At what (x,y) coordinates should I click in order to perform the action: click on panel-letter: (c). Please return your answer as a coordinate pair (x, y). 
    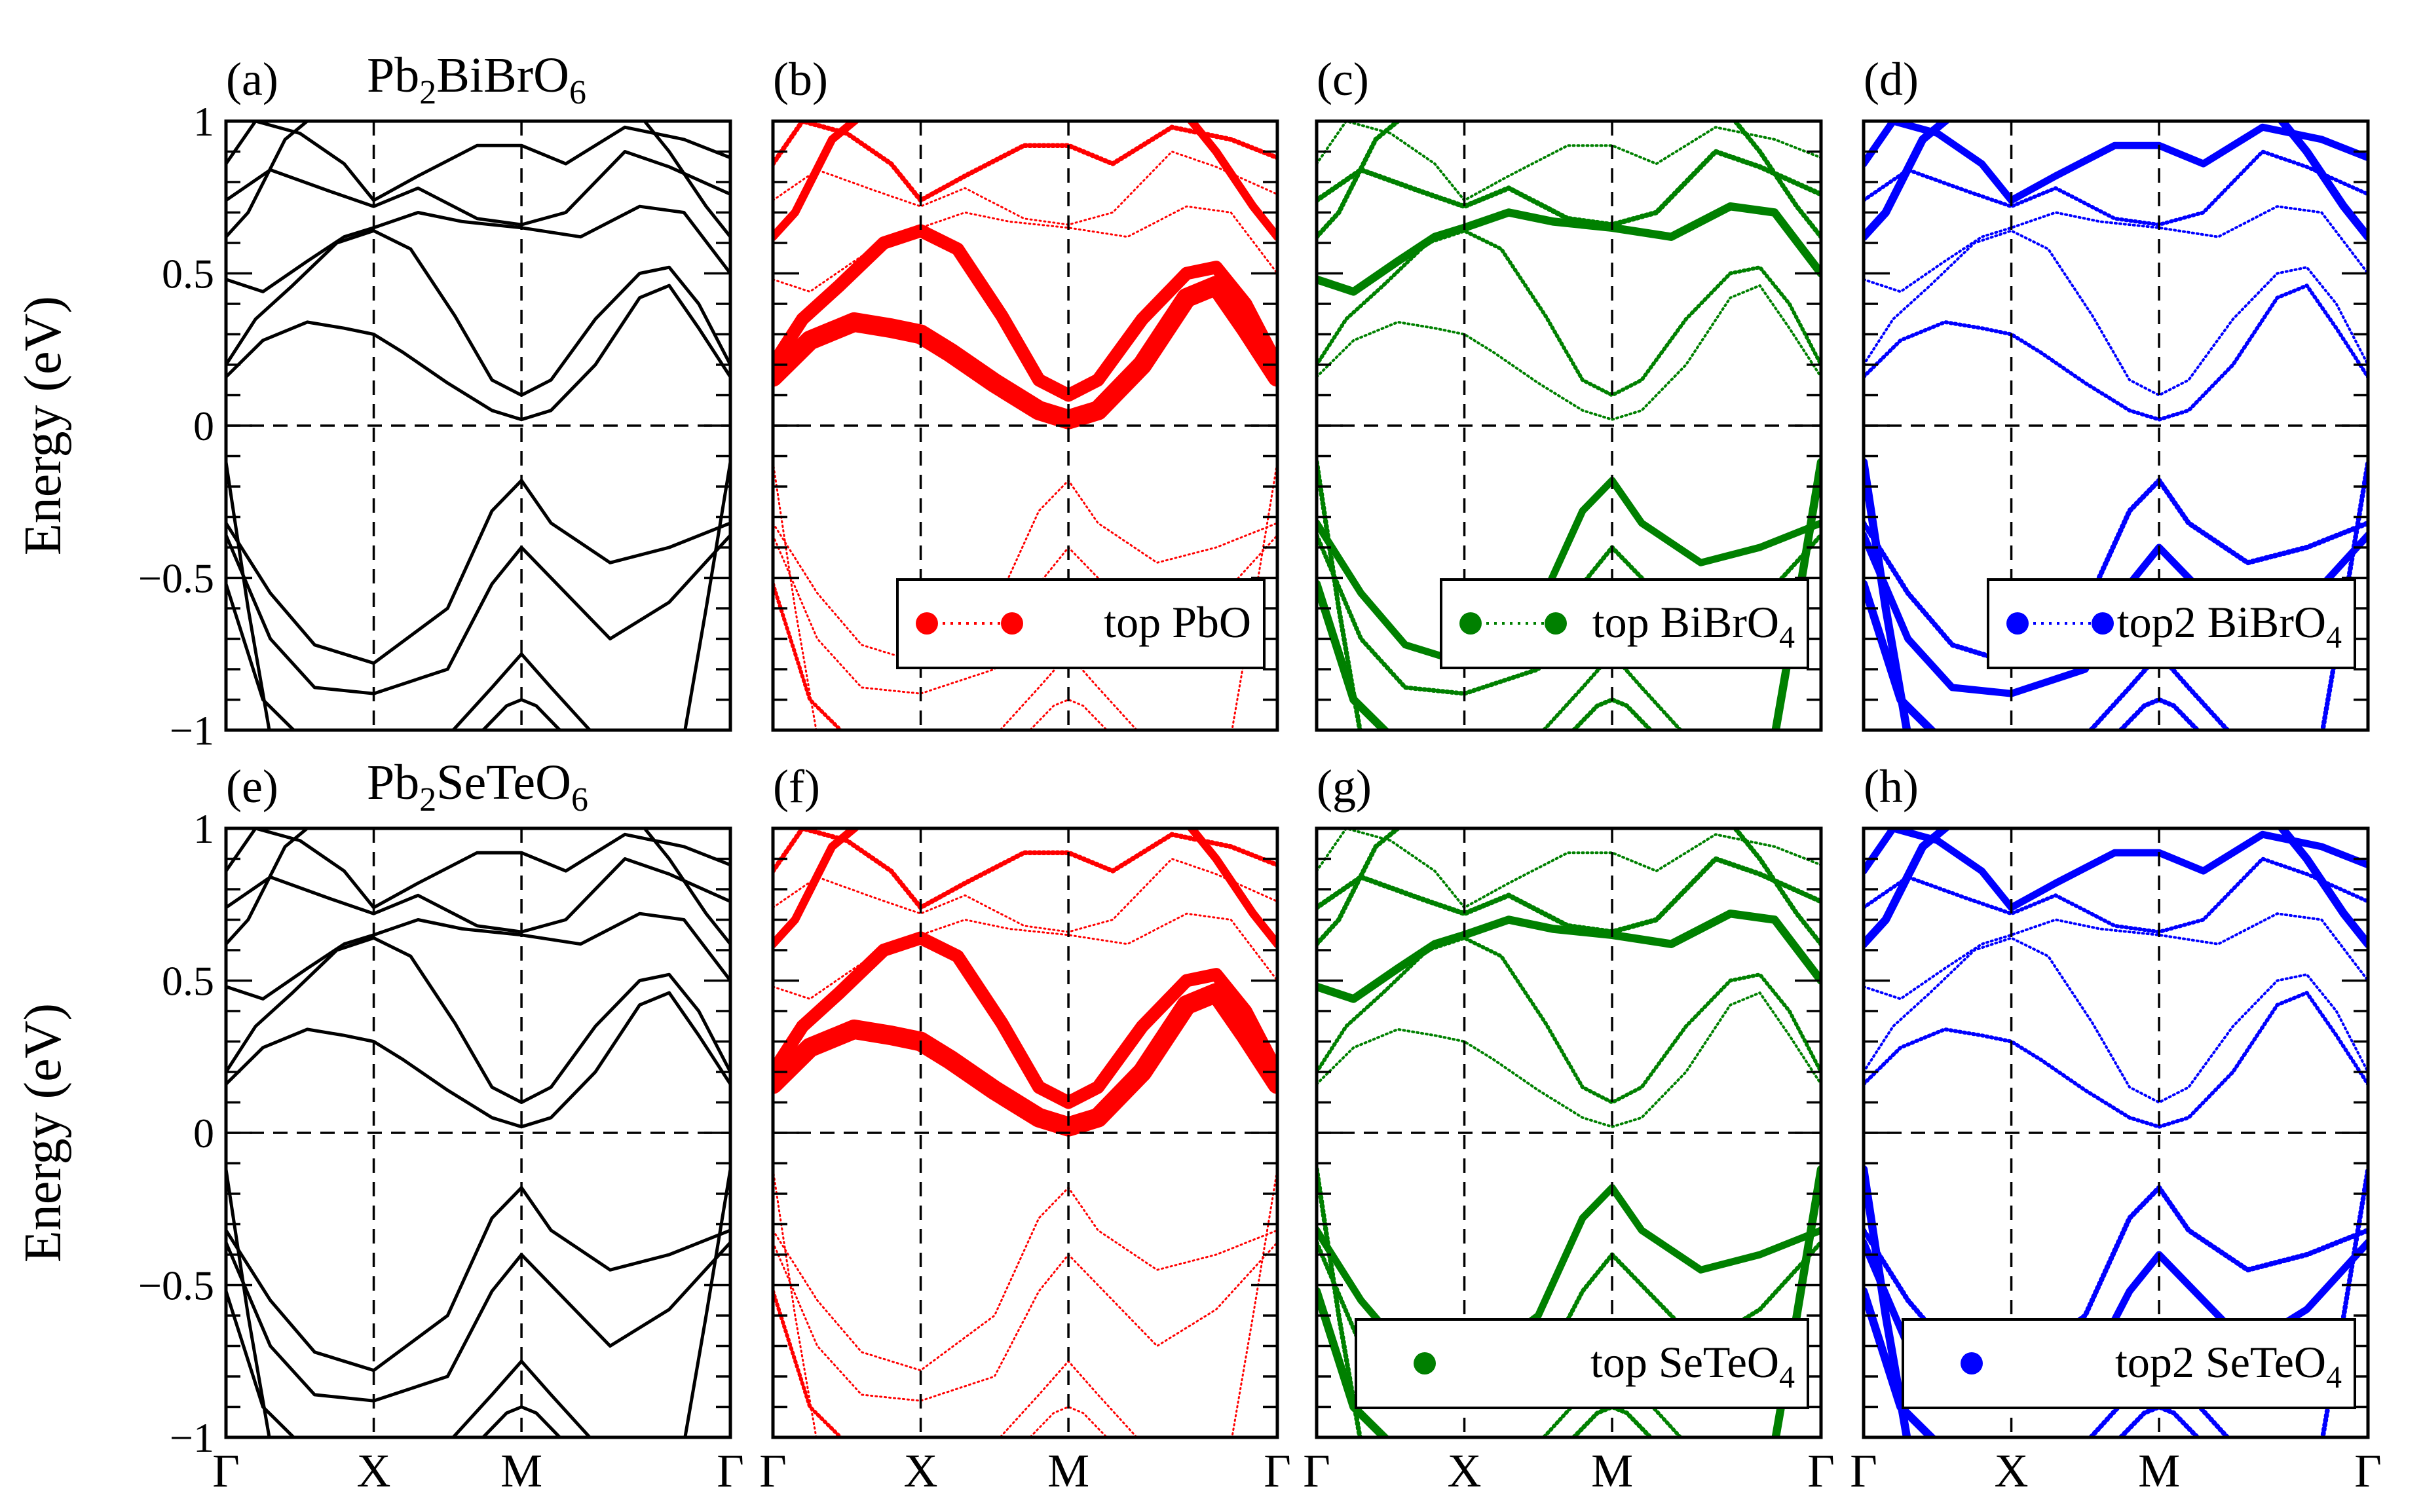
    Looking at the image, I should click on (1343, 79).